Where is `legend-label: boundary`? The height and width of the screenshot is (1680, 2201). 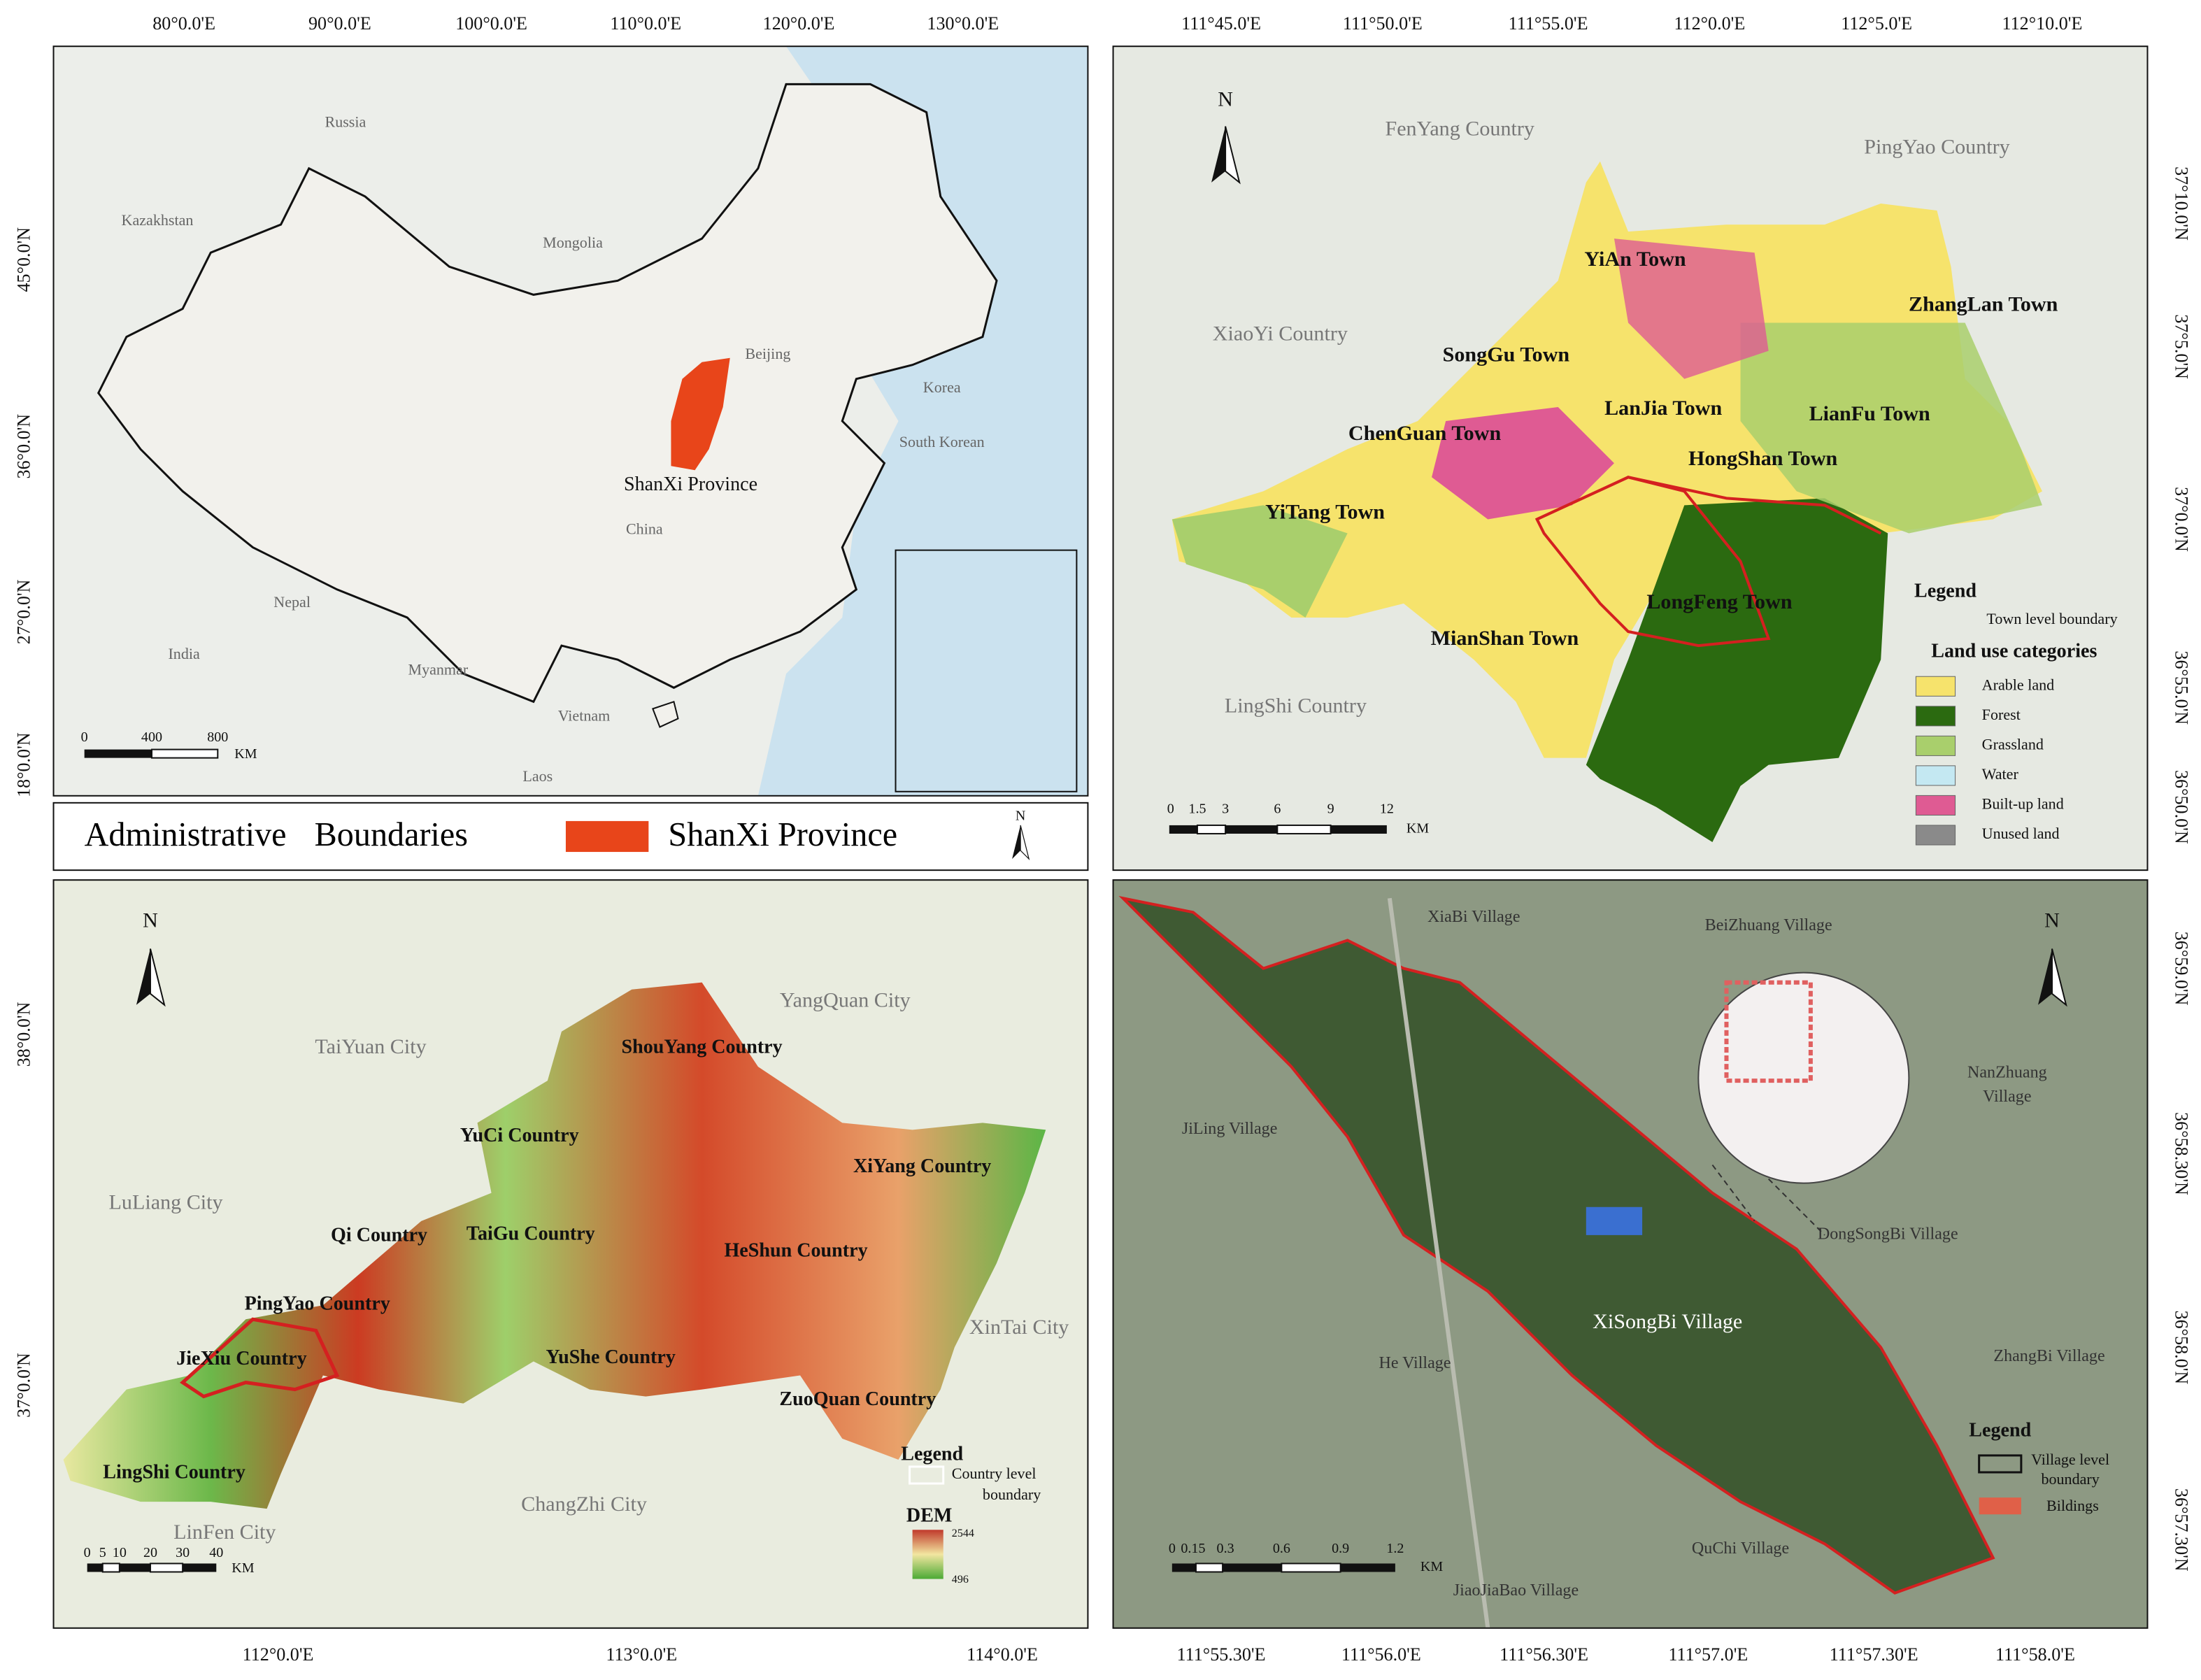
legend-label: boundary is located at coordinates (2070, 1479).